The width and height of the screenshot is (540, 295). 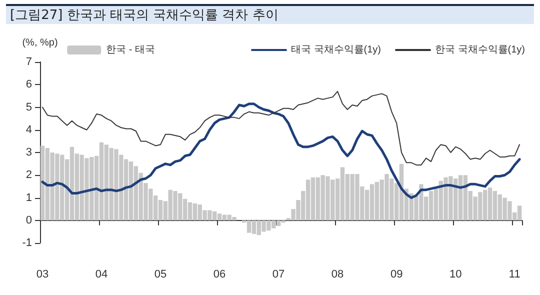 I want to click on legend-label: 태국 국채수익률(1y), so click(x=336, y=50).